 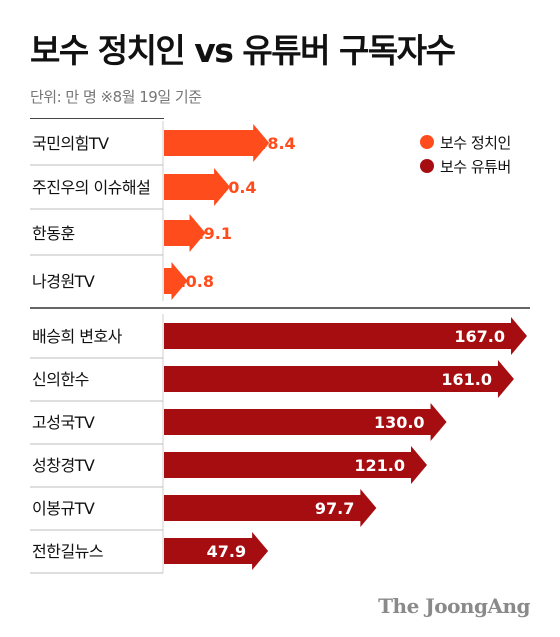 What do you see at coordinates (116, 97) in the screenshot?
I see `chart-subtitle: 단위: 만 명 ※8월 19일 기준` at bounding box center [116, 97].